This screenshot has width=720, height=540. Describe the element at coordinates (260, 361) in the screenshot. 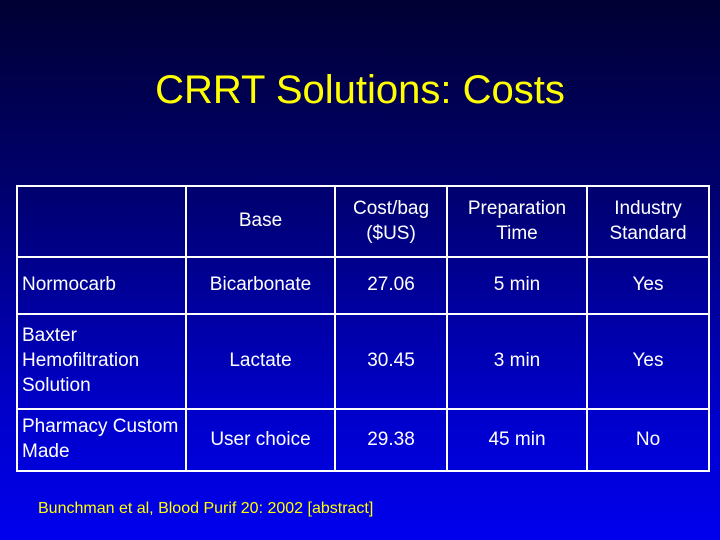

I see `table-cell: Lactate` at that location.